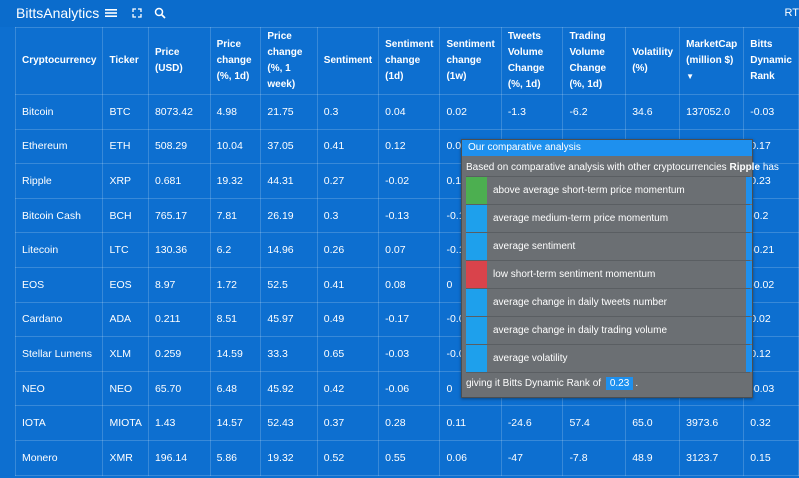  What do you see at coordinates (690, 76) in the screenshot?
I see `sort-desc-icon: ▼` at bounding box center [690, 76].